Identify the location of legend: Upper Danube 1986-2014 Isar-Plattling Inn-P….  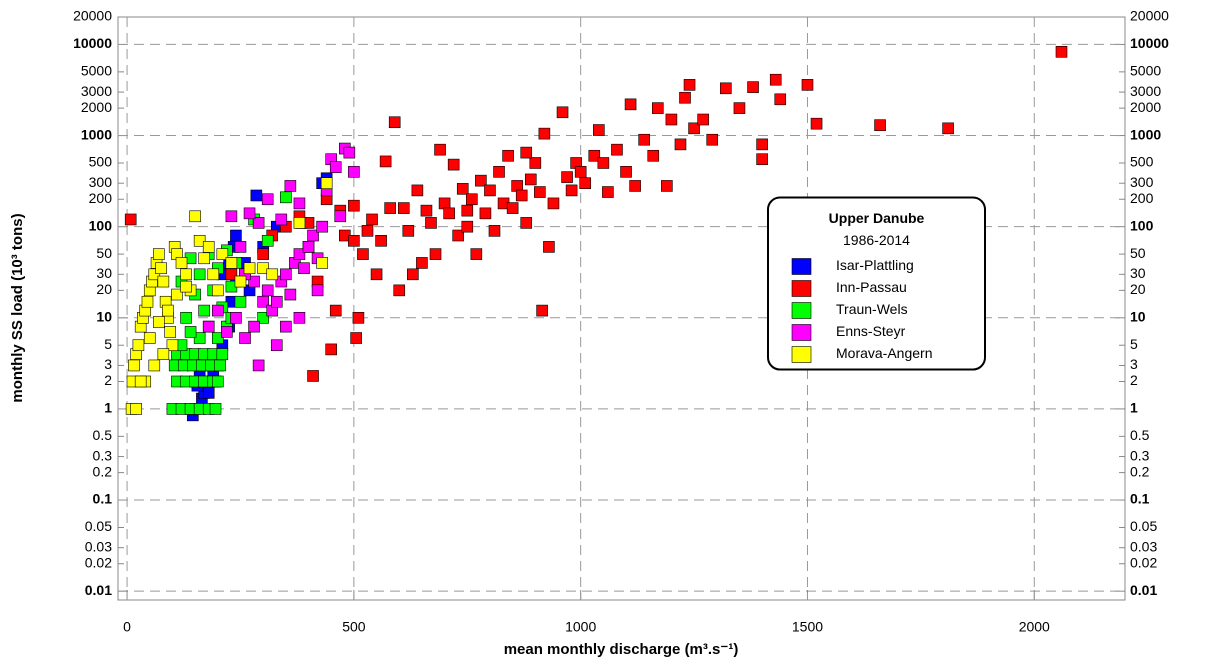
(876, 283).